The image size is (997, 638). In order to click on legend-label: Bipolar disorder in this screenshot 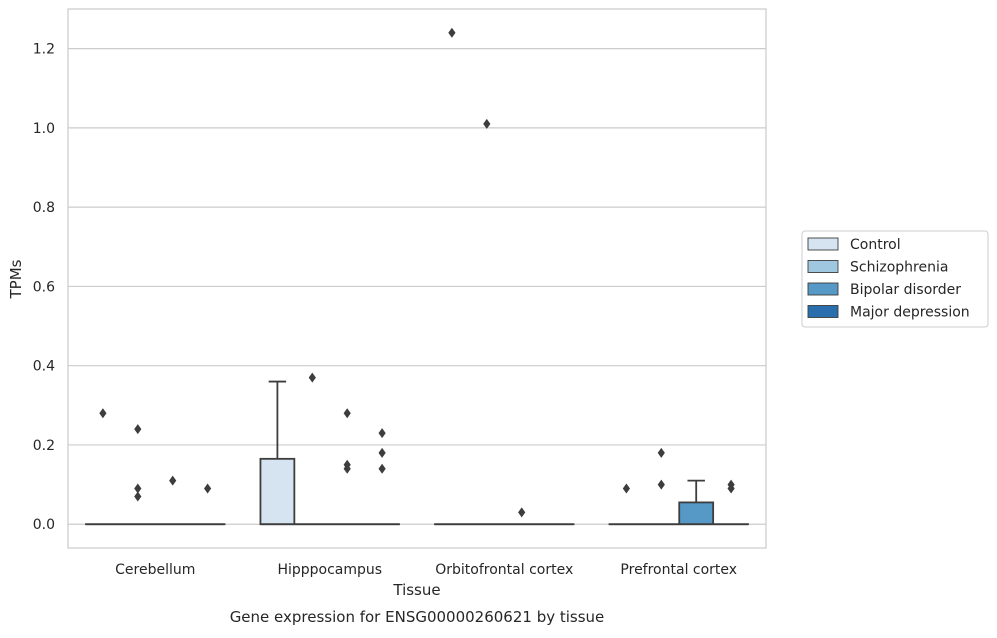, I will do `click(905, 290)`.